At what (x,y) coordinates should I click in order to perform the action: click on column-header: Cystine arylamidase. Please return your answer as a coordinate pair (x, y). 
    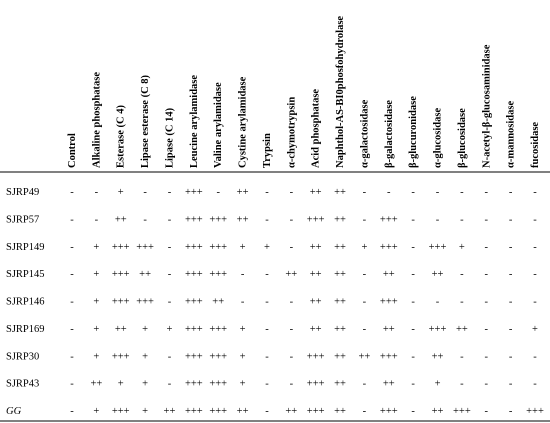
    Looking at the image, I should click on (243, 122).